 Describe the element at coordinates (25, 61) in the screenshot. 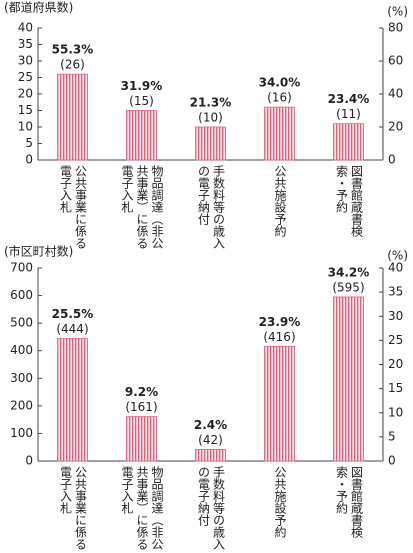

I see `y-tick-label: 30` at that location.